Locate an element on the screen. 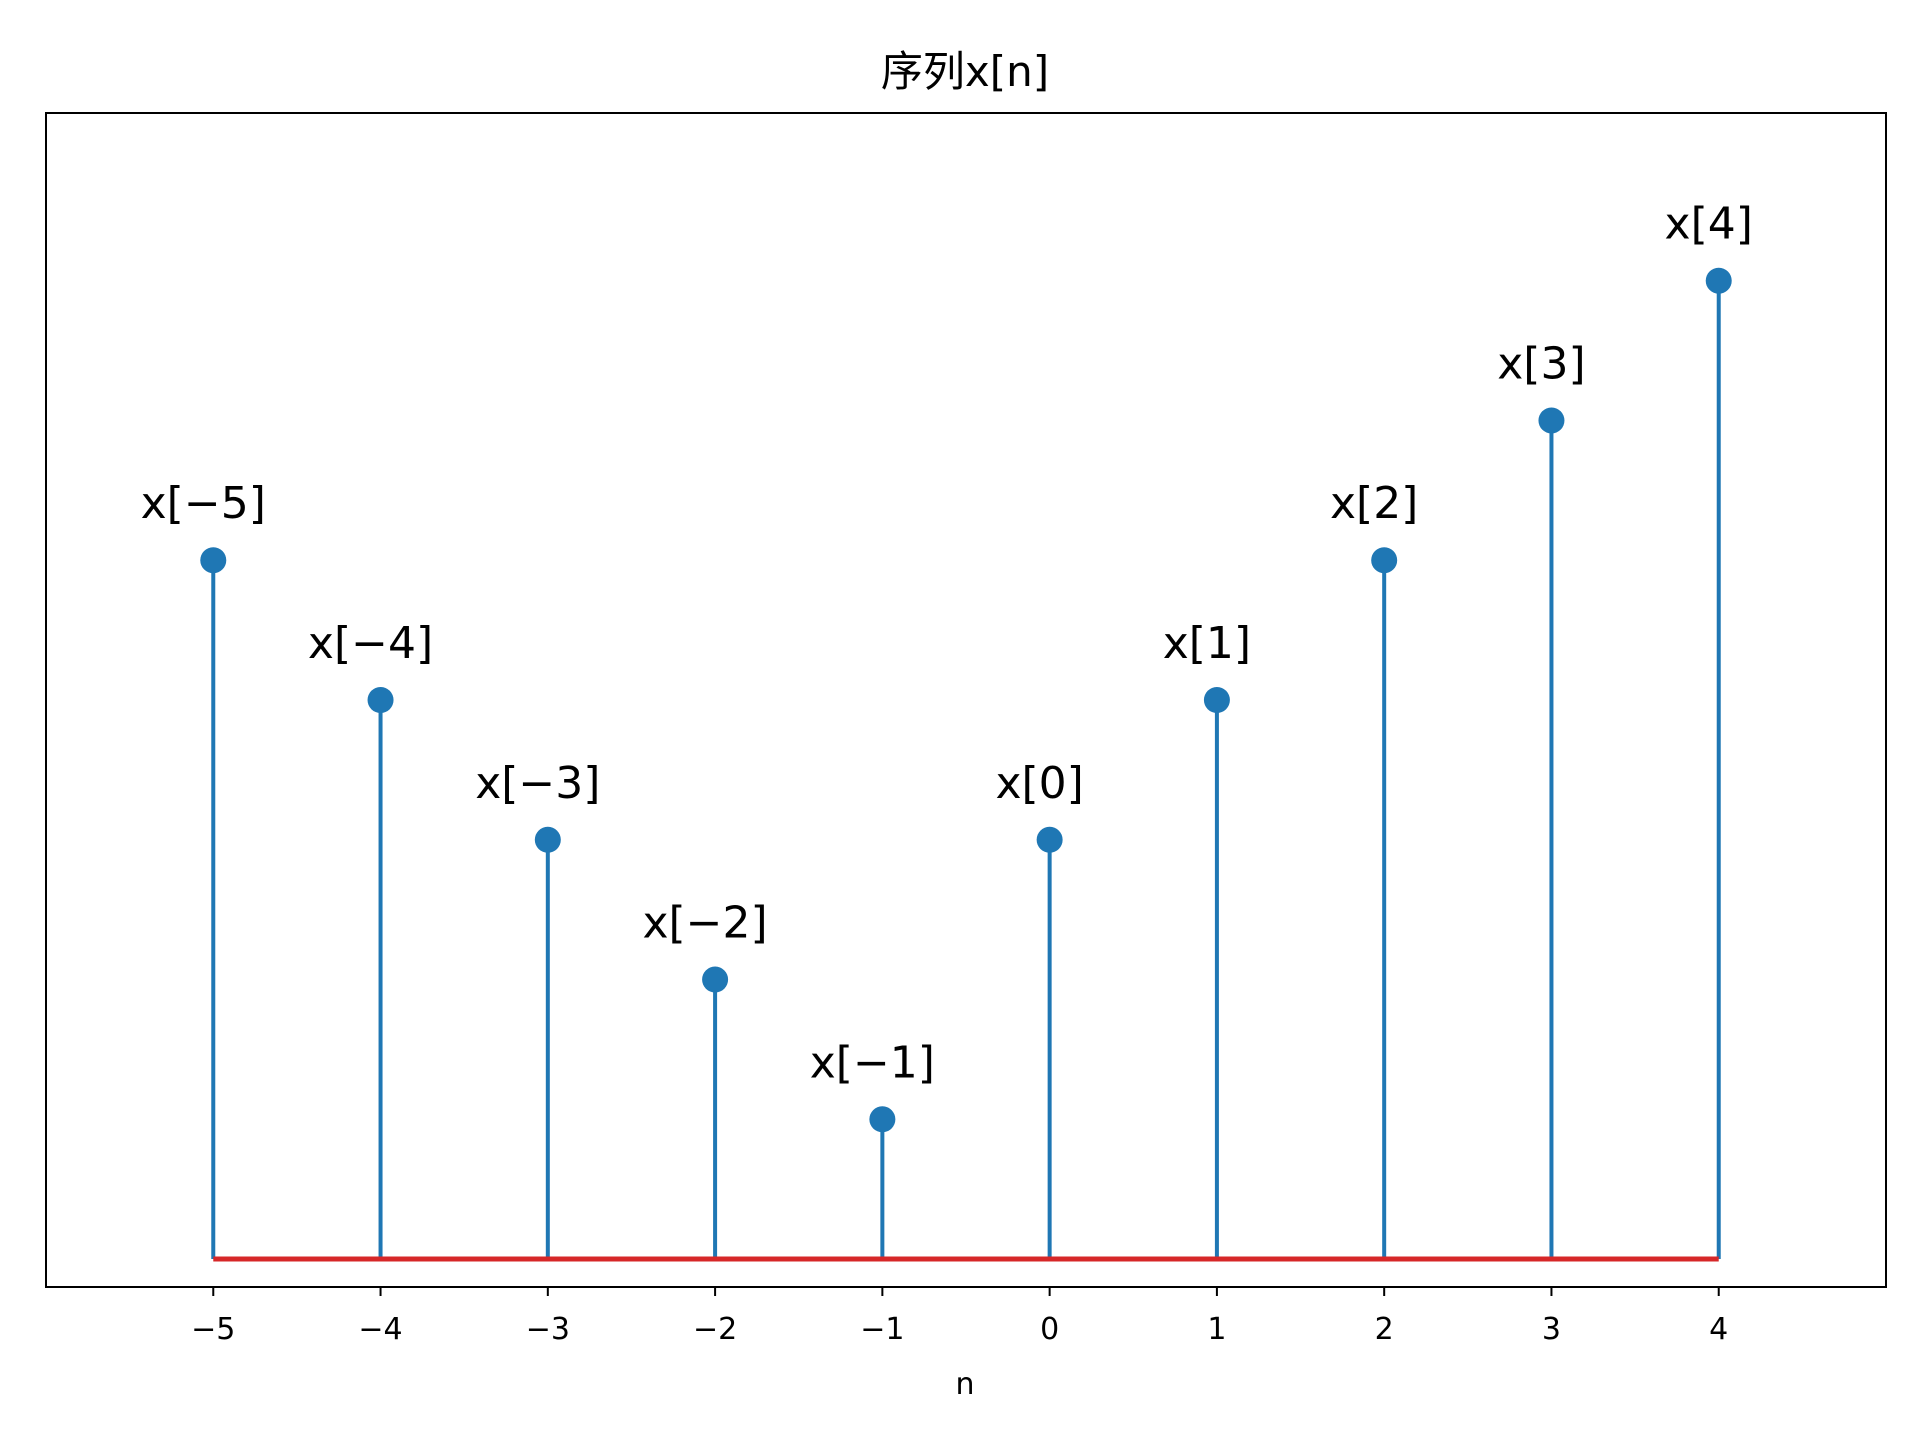 The width and height of the screenshot is (1920, 1440). point-label: x[−1] is located at coordinates (872, 1062).